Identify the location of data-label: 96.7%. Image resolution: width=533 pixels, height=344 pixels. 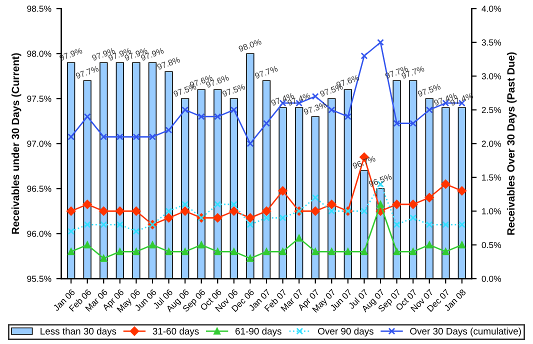
(364, 162).